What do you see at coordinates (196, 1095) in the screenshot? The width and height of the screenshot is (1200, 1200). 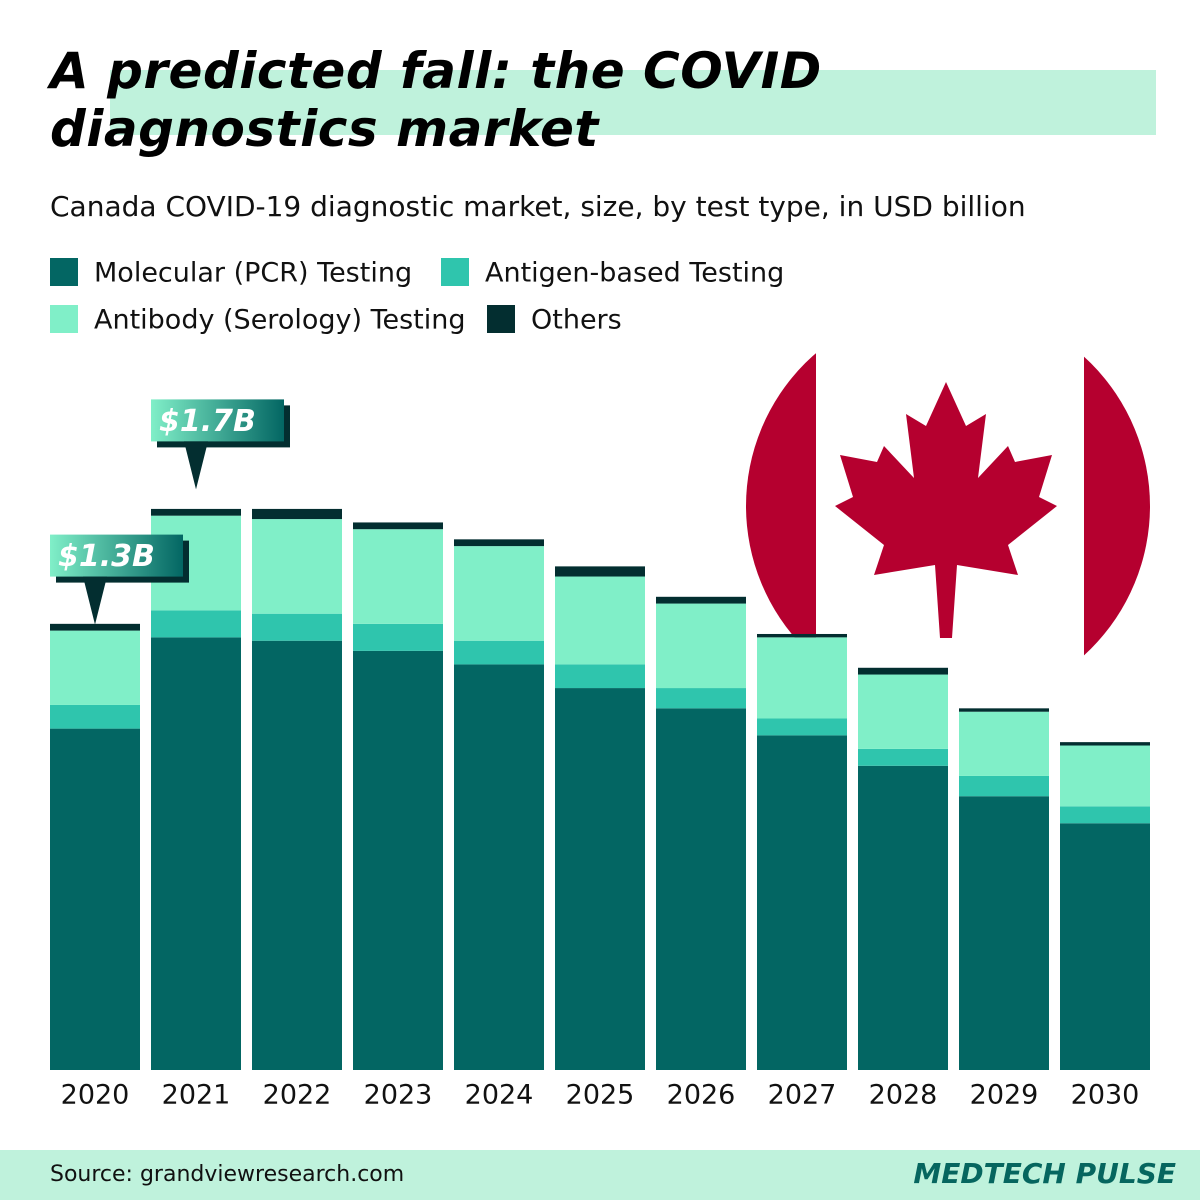 I see `x-tick-label: 2021` at bounding box center [196, 1095].